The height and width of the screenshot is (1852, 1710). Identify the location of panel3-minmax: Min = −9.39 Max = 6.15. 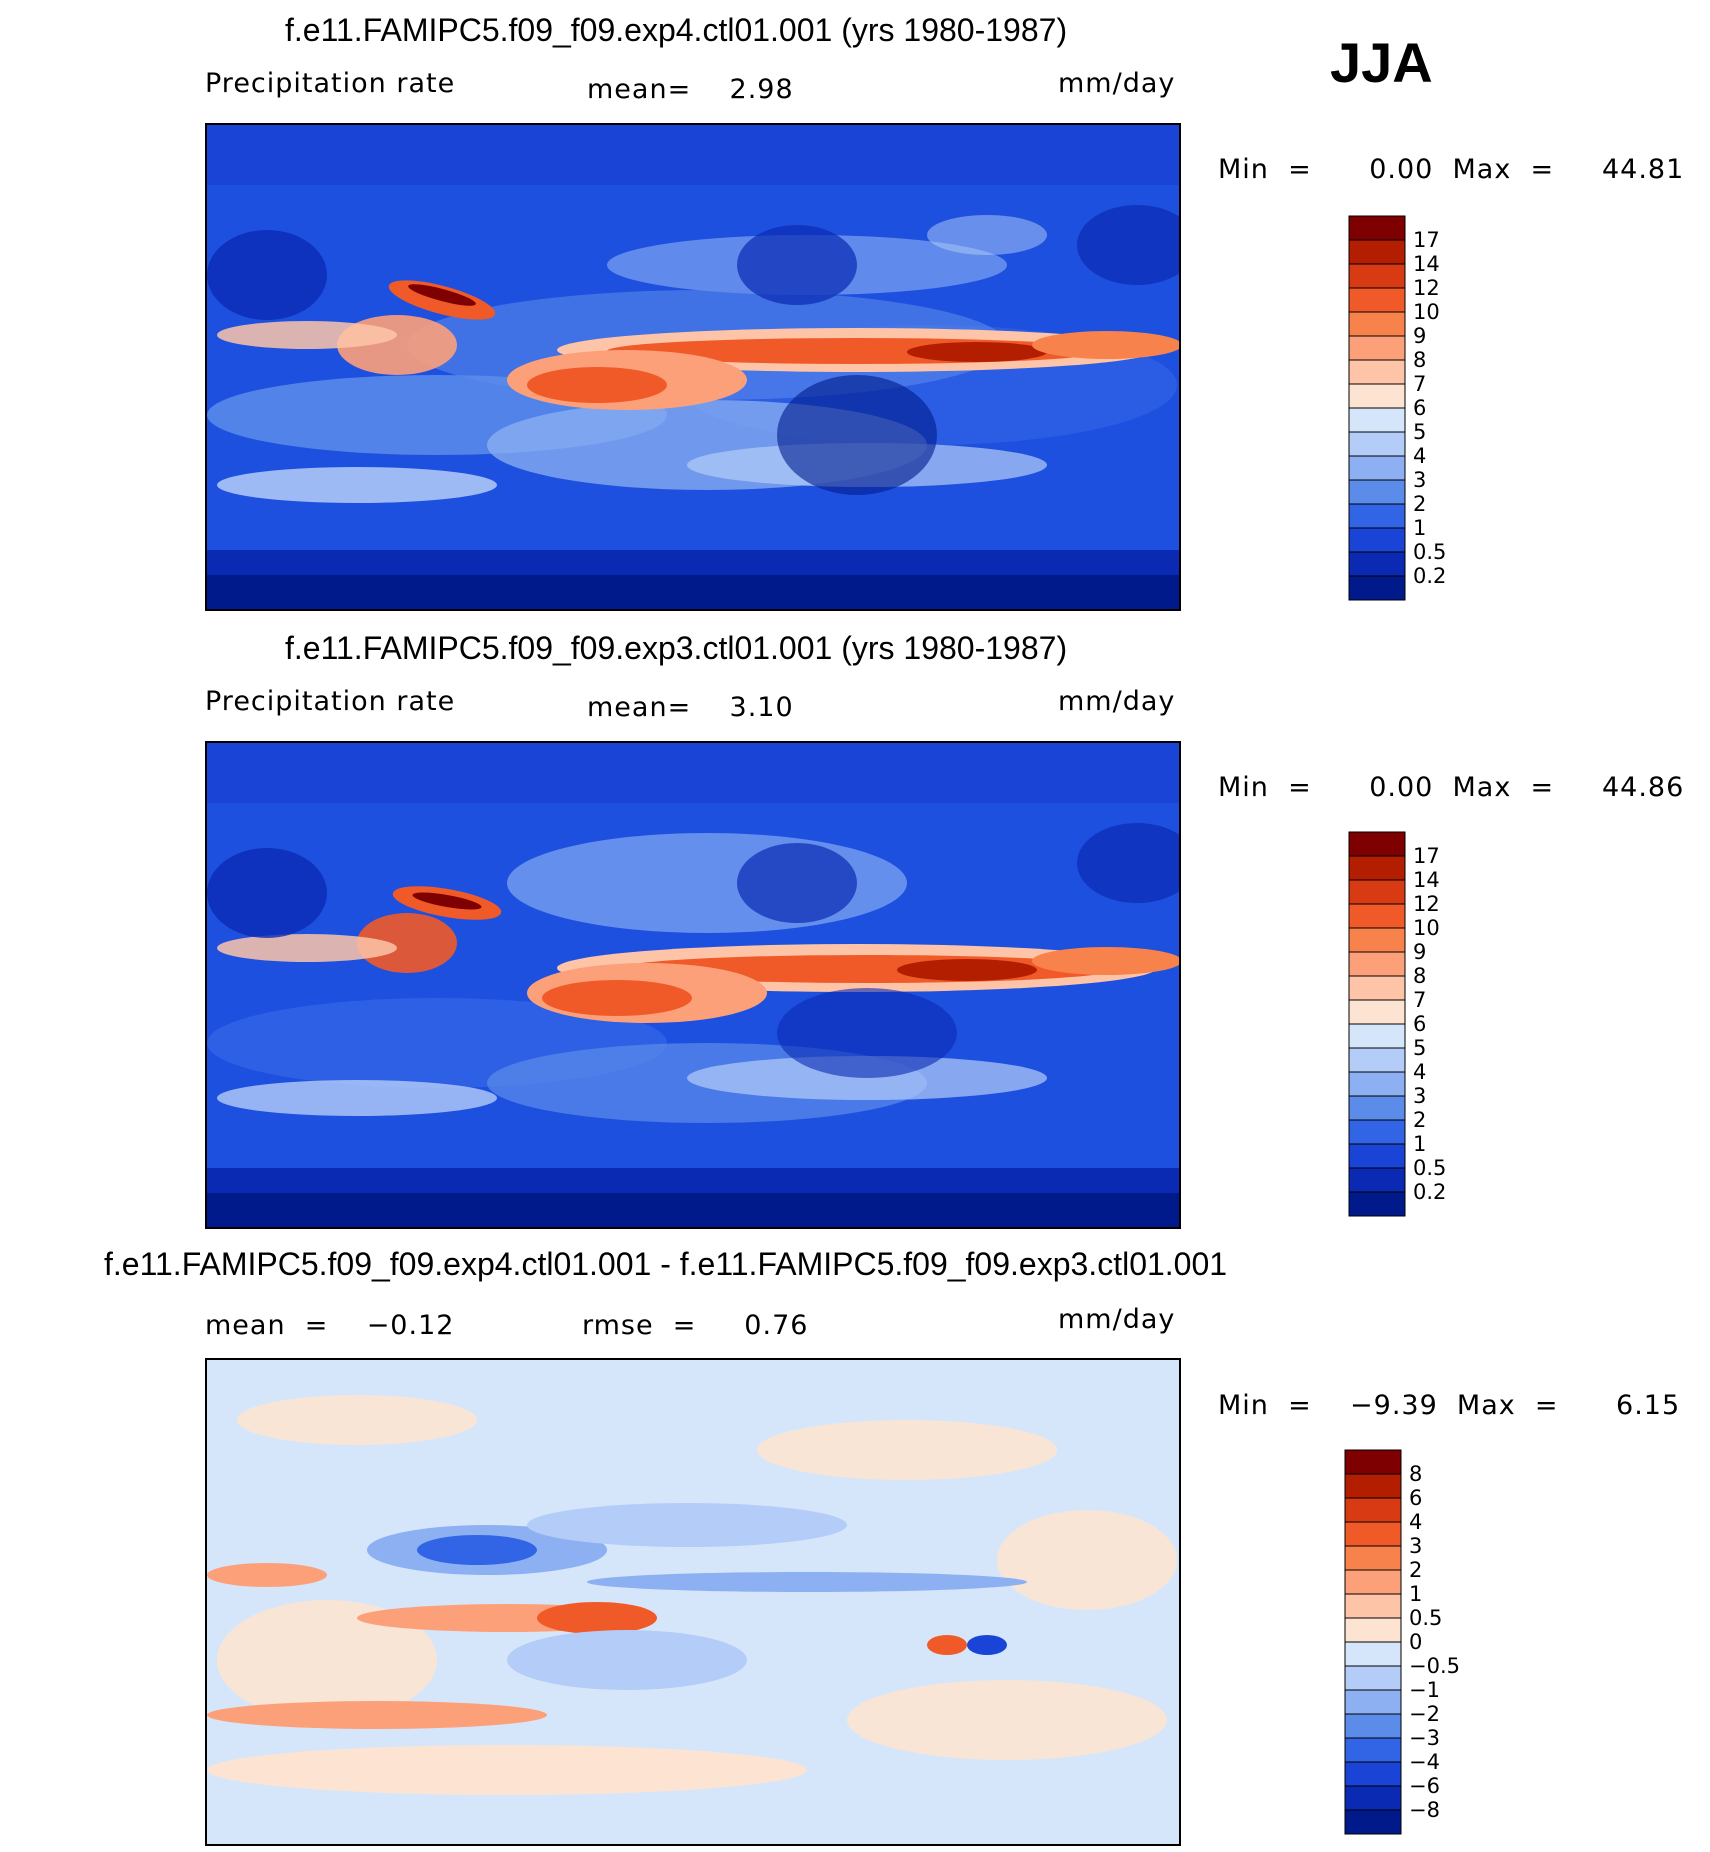
(1449, 1405).